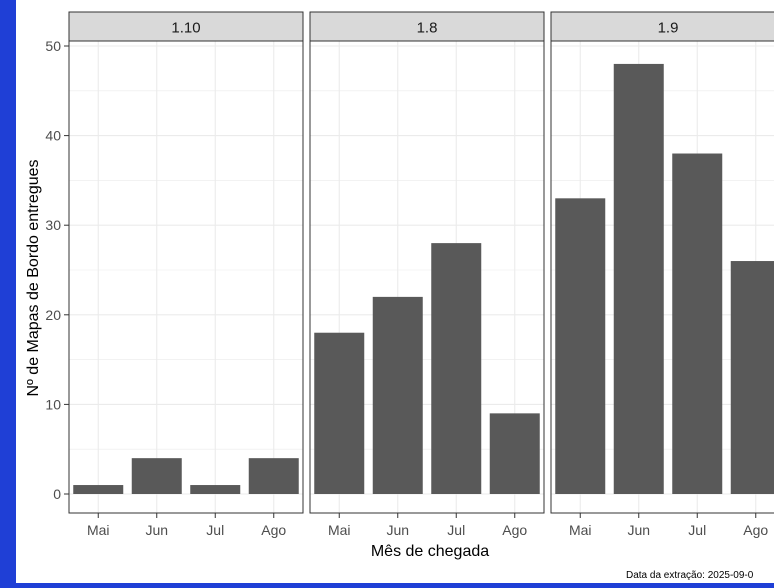  I want to click on y-tick-label: 50, so click(53, 46).